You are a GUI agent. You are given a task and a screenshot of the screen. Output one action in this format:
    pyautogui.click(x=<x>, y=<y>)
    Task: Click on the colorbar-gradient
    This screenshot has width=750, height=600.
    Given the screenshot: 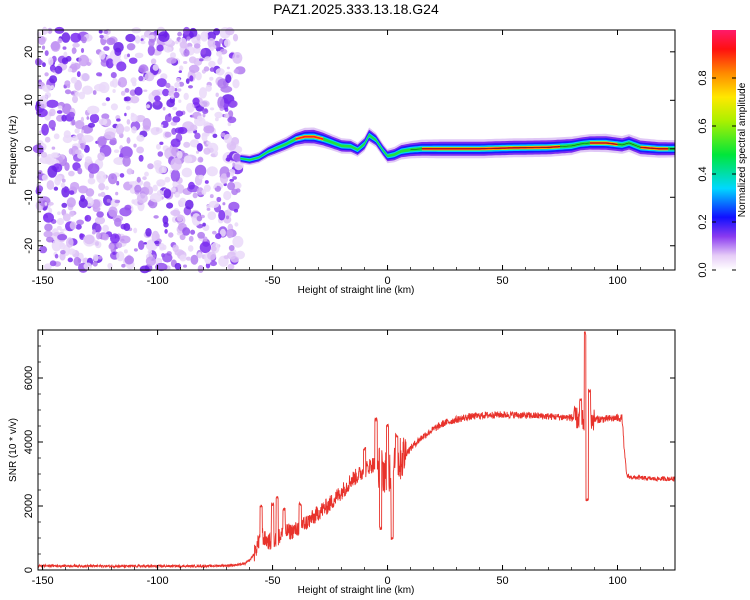 What is the action you would take?
    pyautogui.click(x=724, y=150)
    